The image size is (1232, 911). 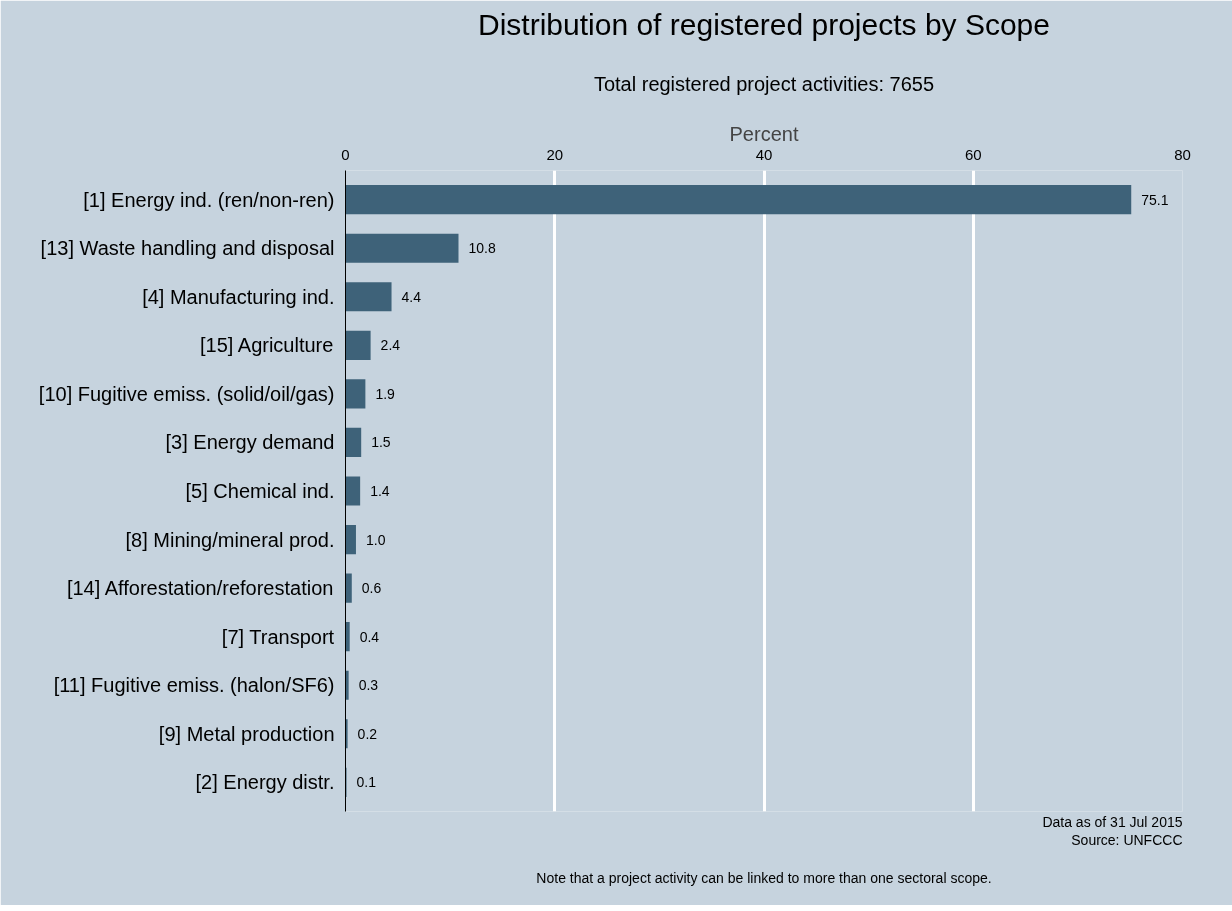 I want to click on data-label: 10.8, so click(x=482, y=248).